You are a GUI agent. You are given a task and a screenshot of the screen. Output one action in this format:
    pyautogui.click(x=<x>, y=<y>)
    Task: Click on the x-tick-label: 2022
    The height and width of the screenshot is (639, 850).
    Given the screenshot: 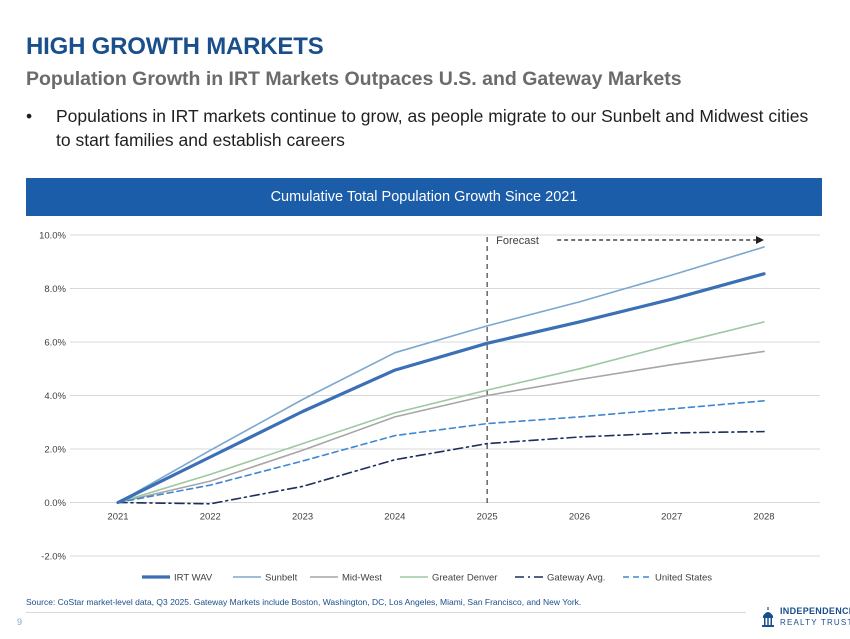 What is the action you would take?
    pyautogui.click(x=210, y=517)
    